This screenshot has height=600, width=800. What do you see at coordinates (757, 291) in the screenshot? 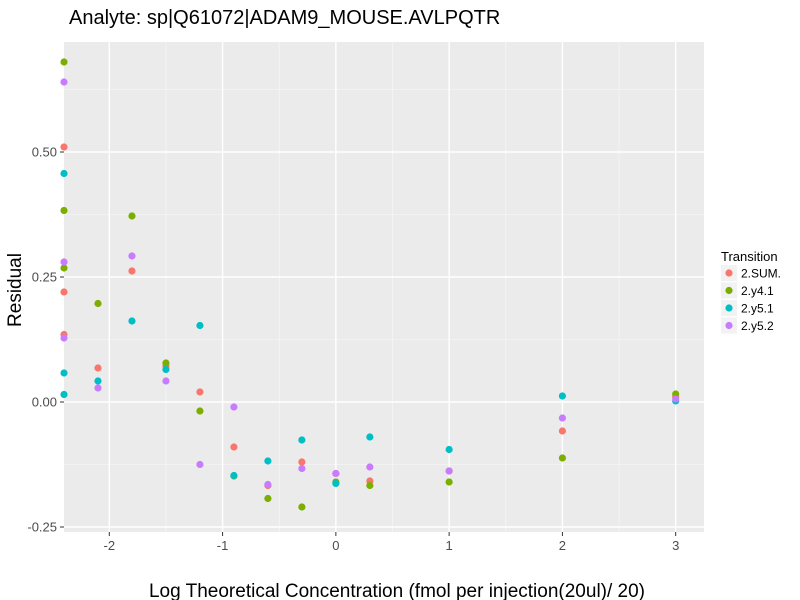
I see `legend-label: 2.y4.1` at bounding box center [757, 291].